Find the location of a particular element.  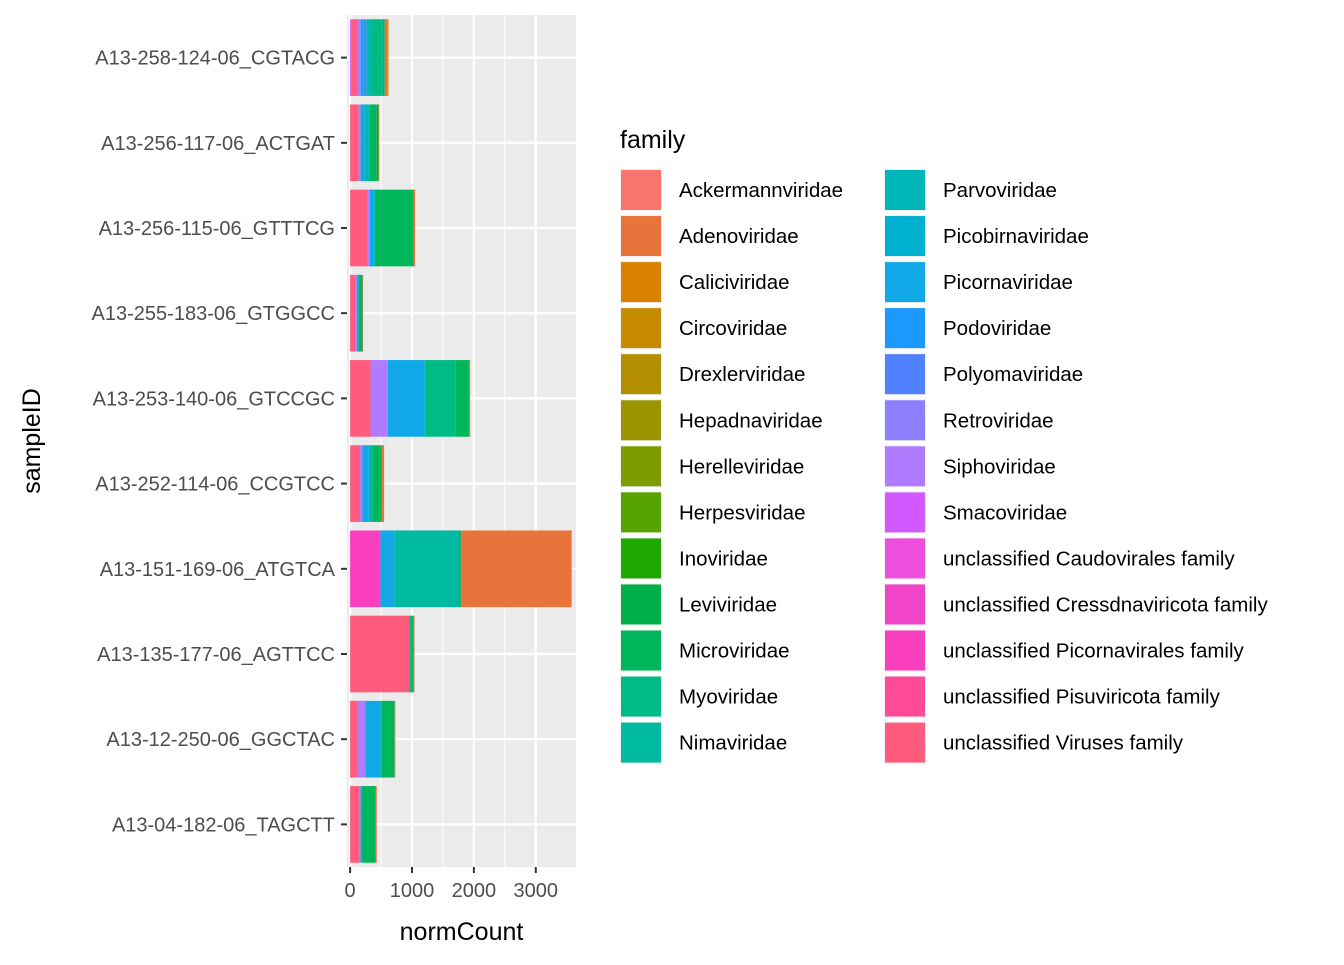

y-tick-label: A13-252-114-06_CCGTCC is located at coordinates (215, 485).